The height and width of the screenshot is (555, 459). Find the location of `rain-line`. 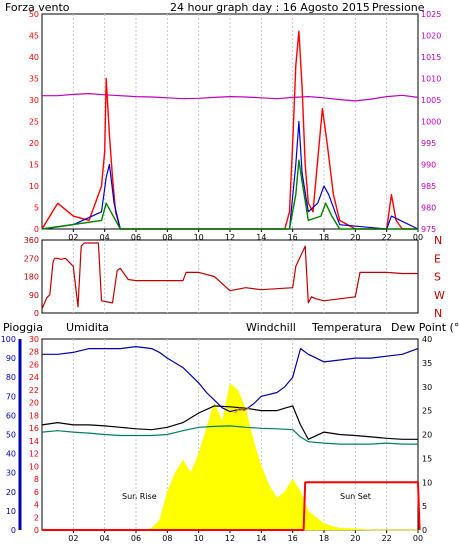

rain-line is located at coordinates (231, 506).